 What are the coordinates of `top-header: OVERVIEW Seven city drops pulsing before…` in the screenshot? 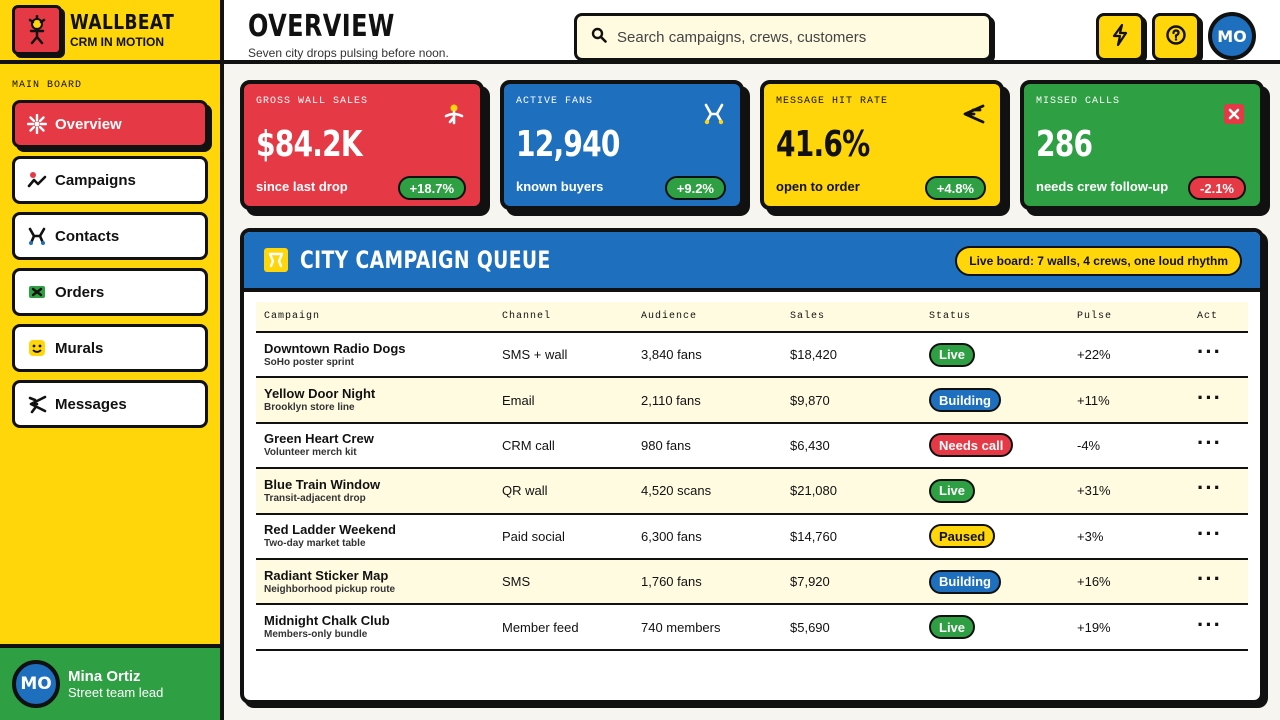 It's located at (752, 32).